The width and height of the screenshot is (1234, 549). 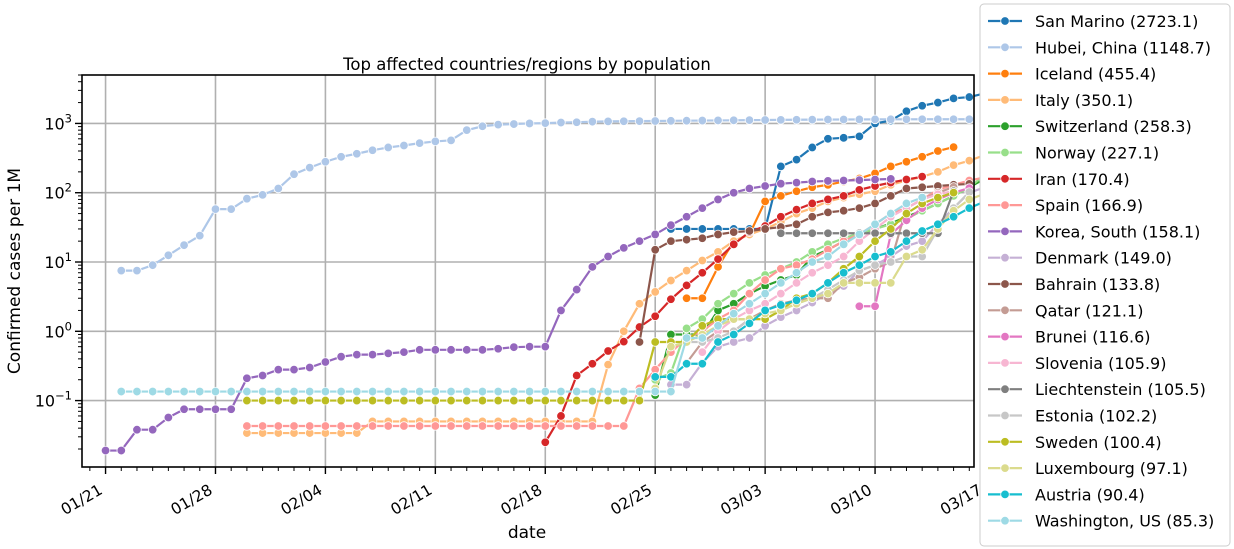 I want to click on x-tick-label: 02/04, so click(x=302, y=500).